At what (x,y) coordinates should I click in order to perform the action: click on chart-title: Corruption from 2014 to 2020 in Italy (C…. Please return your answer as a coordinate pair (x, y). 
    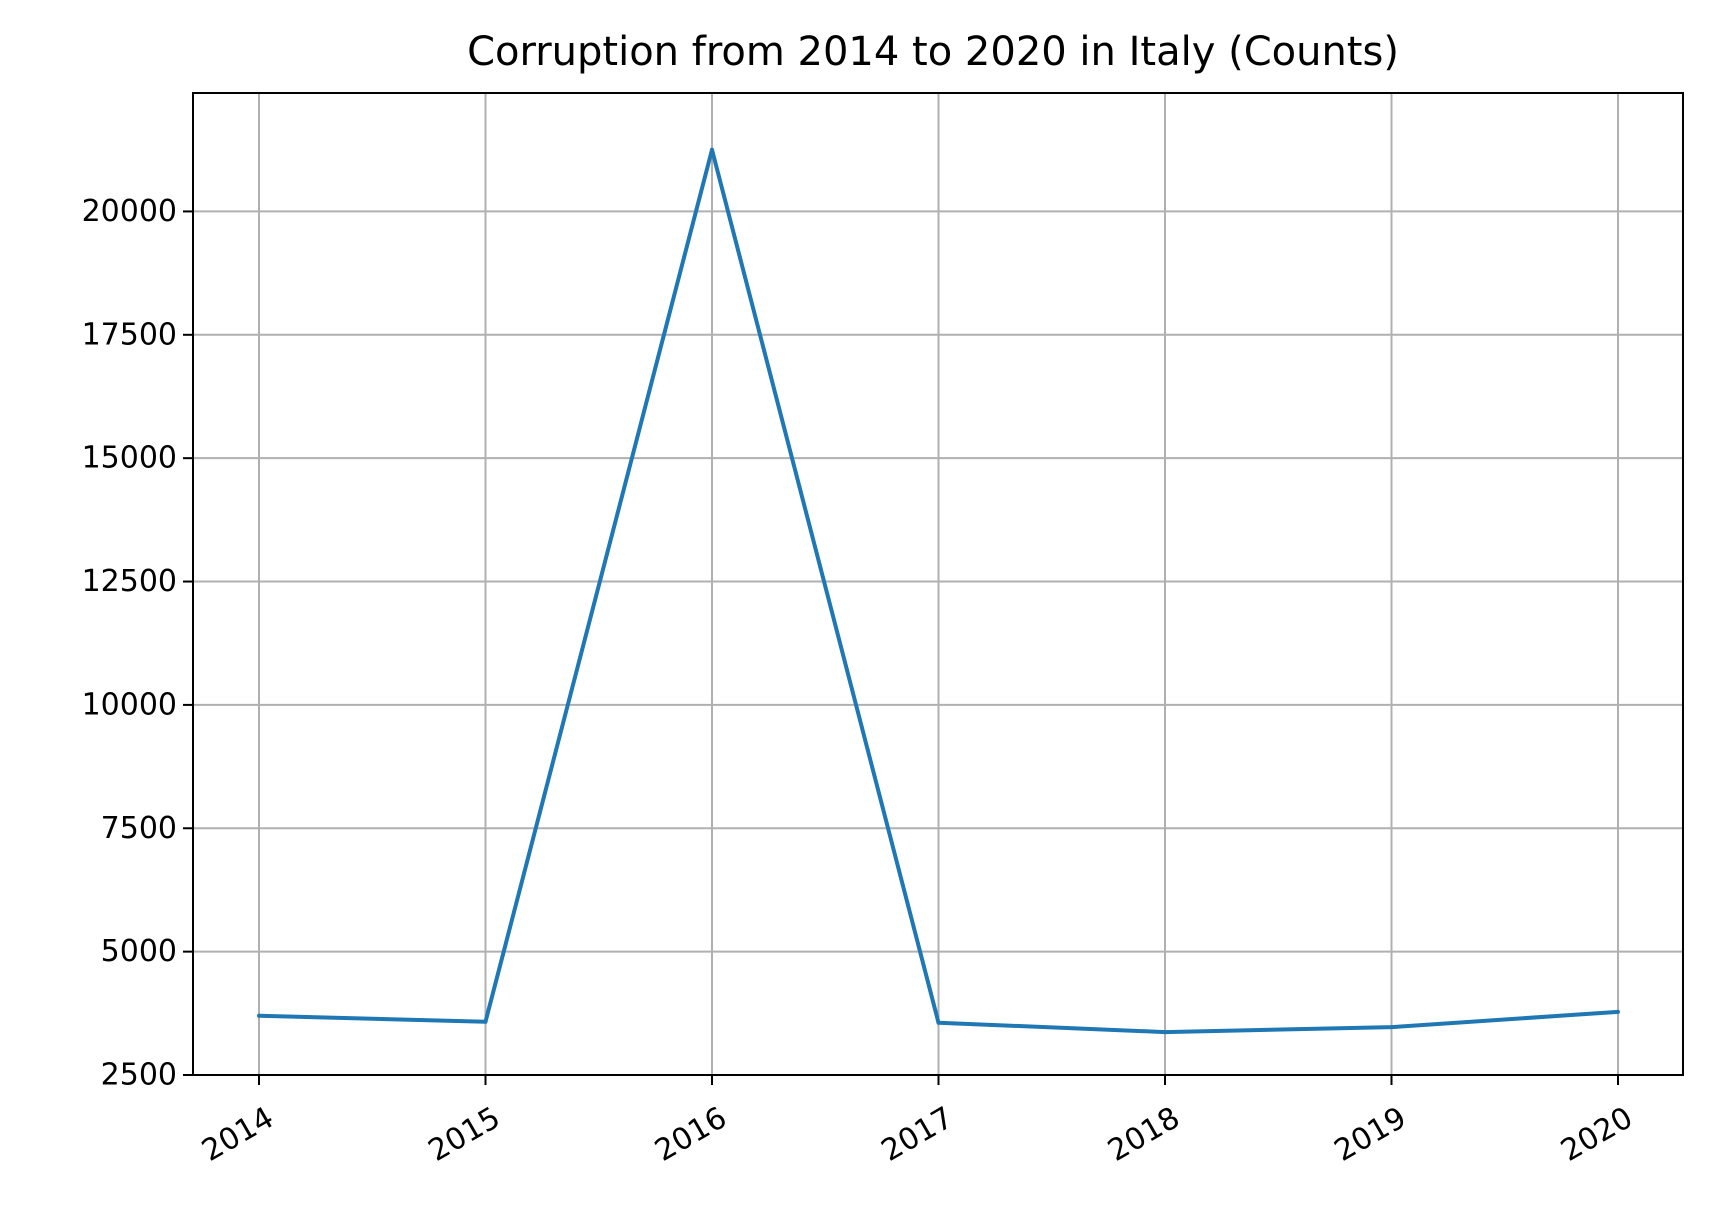
    Looking at the image, I should click on (933, 52).